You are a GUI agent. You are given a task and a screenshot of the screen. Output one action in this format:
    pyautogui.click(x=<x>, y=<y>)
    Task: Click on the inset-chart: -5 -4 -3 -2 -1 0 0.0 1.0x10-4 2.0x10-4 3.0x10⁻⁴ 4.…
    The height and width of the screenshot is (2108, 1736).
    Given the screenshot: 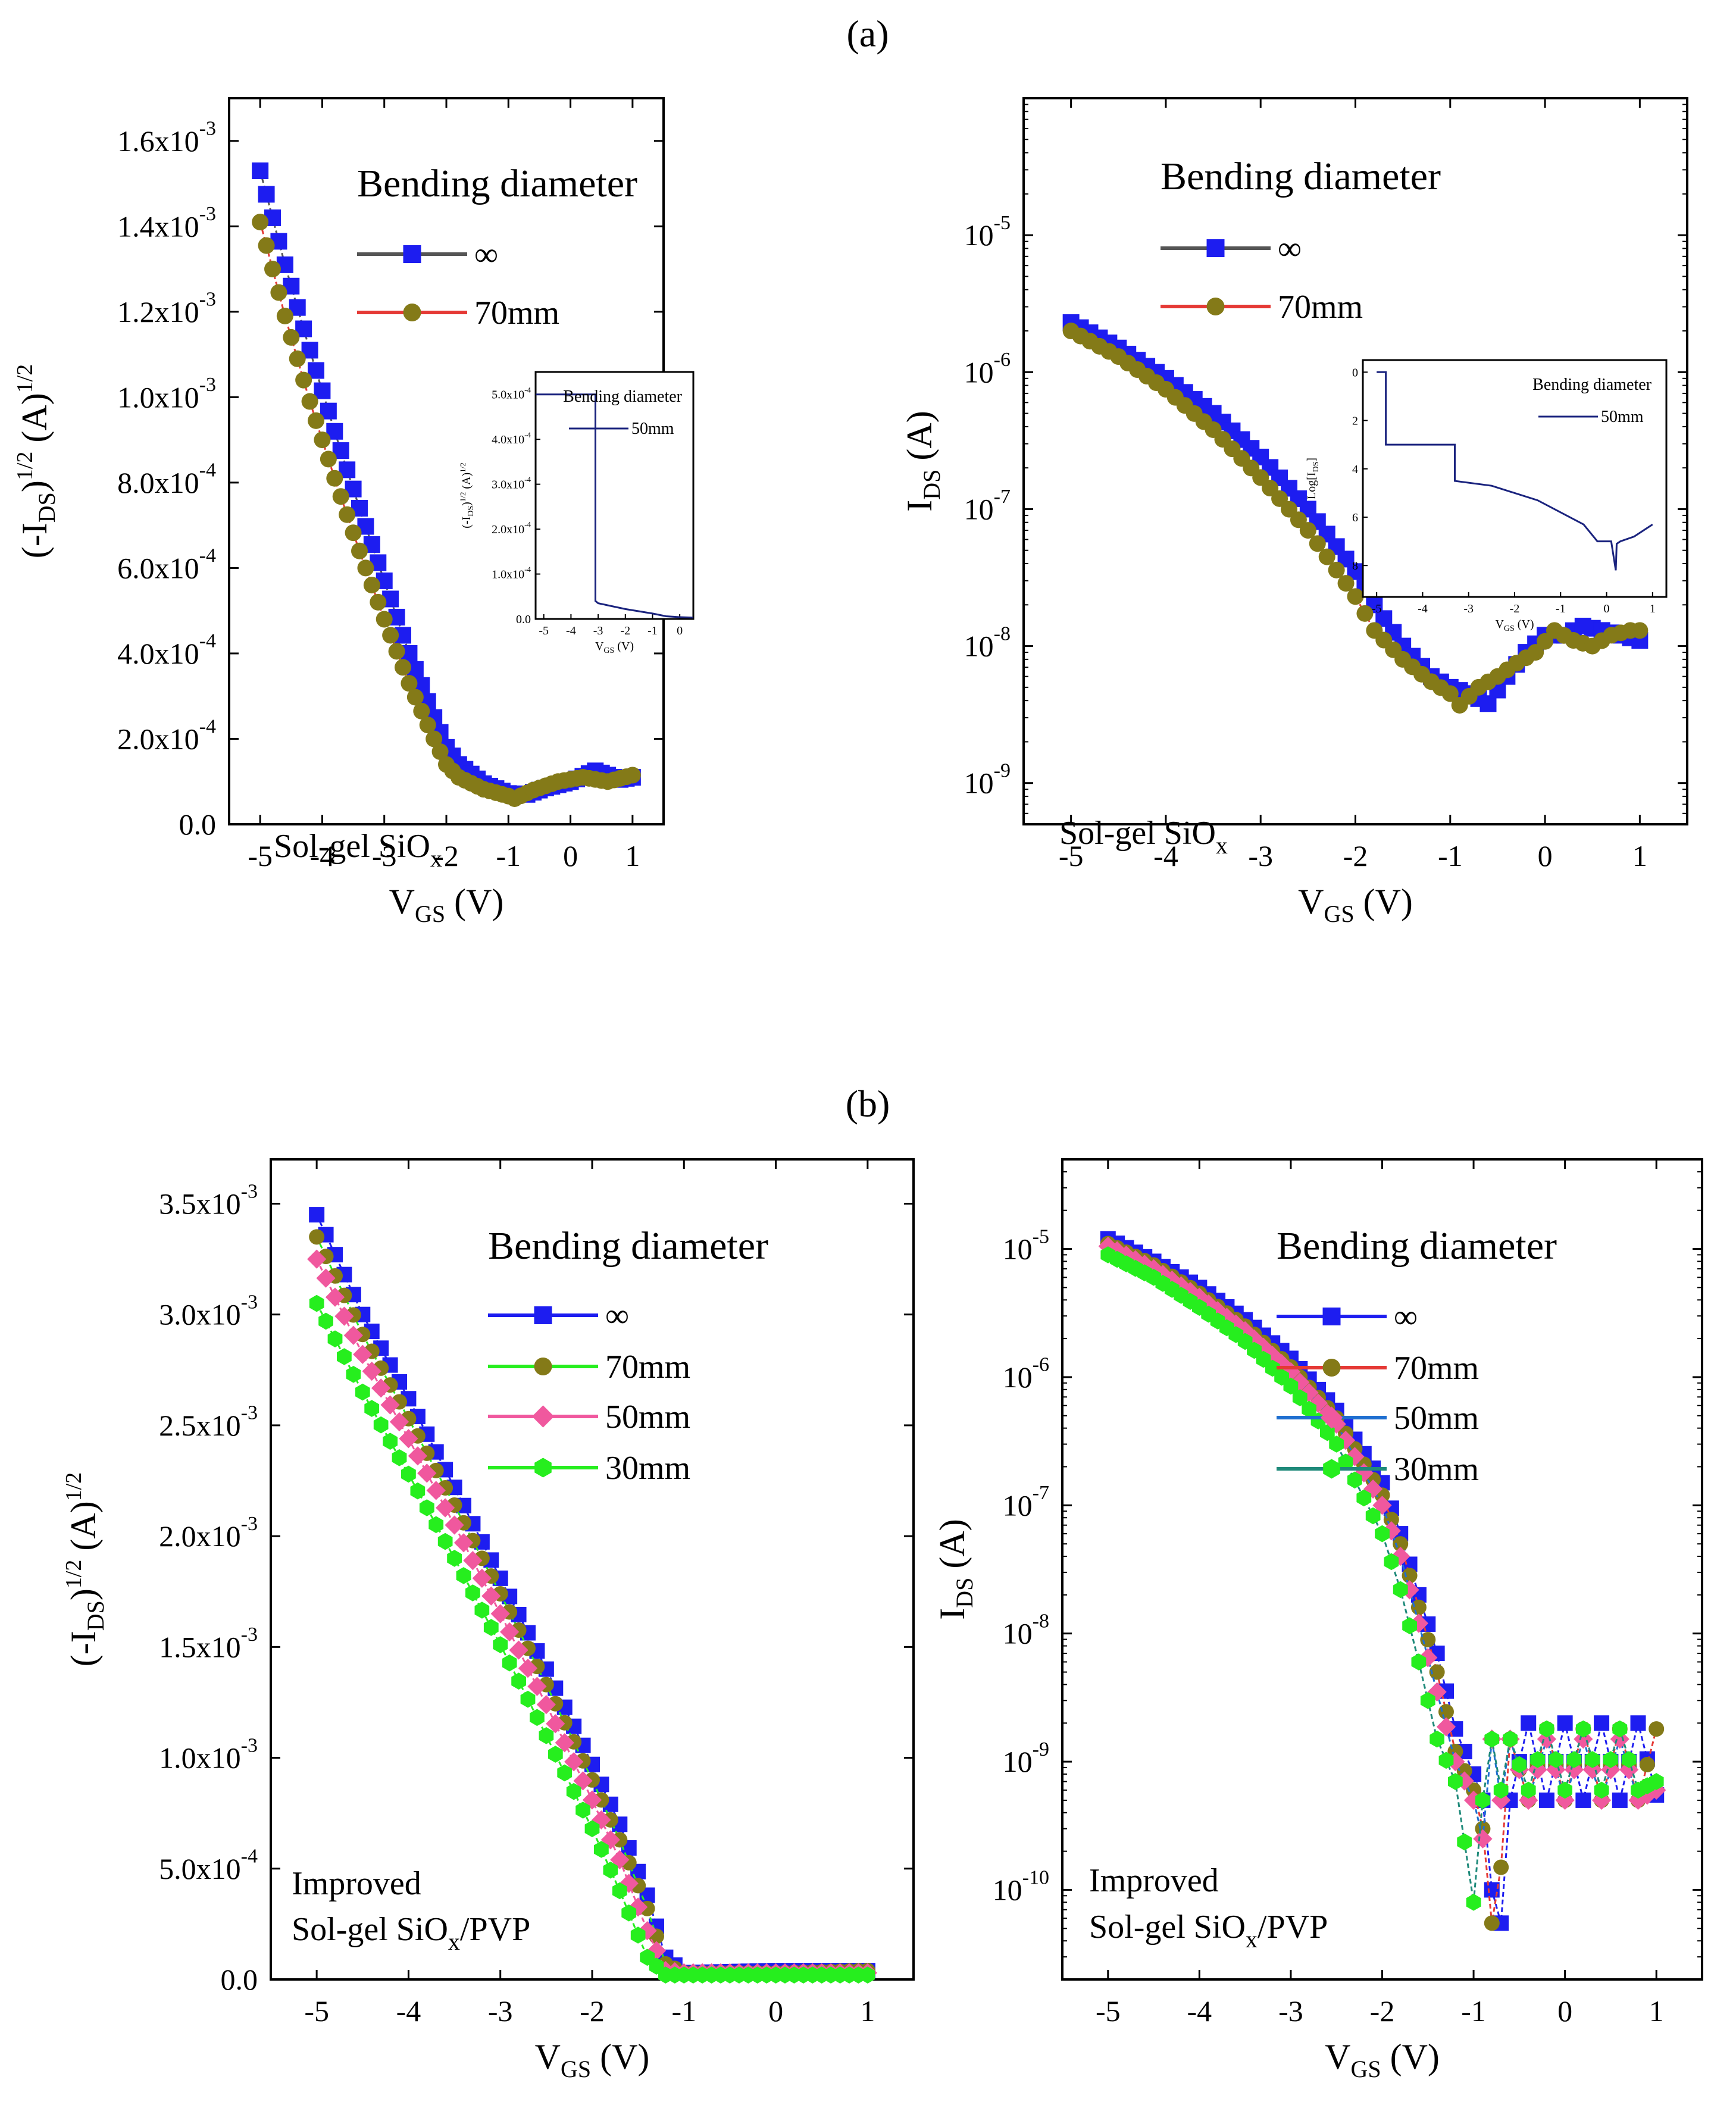 What is the action you would take?
    pyautogui.click(x=576, y=513)
    